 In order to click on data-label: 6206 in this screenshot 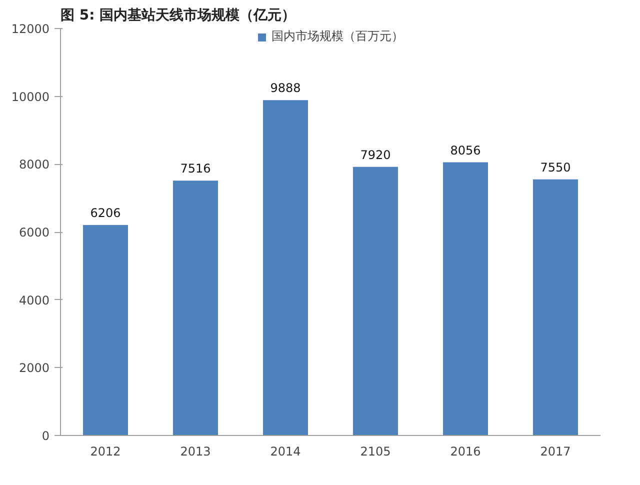, I will do `click(105, 213)`.